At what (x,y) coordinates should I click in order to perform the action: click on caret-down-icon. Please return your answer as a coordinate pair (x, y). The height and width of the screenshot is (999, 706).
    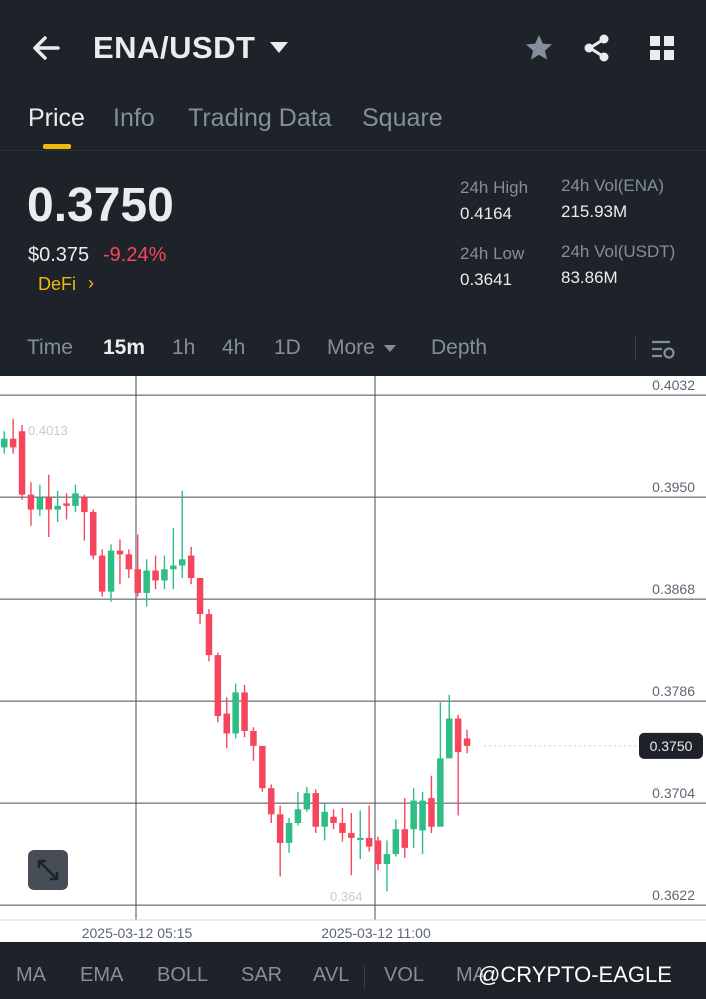
    Looking at the image, I should click on (390, 348).